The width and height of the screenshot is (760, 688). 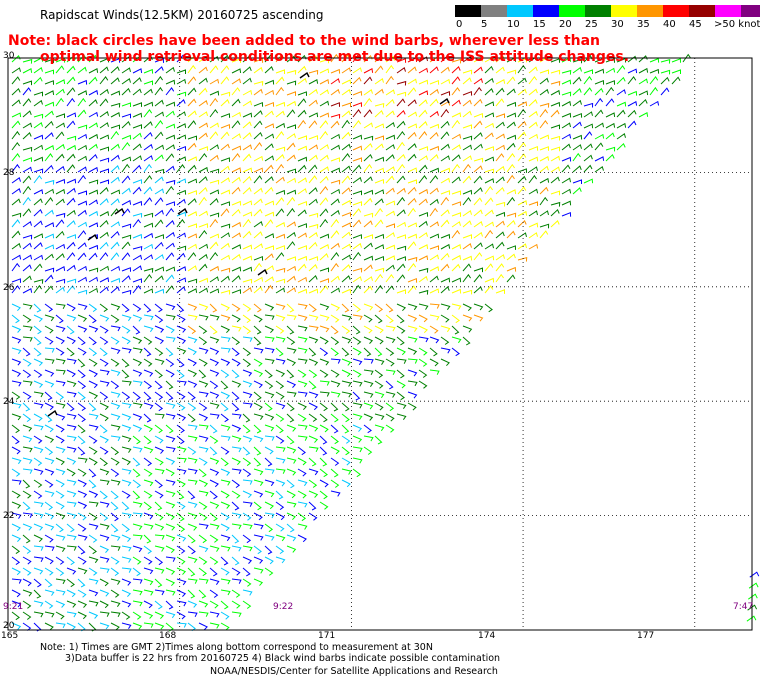 What do you see at coordinates (750, 11) in the screenshot?
I see `scale-color-cell` at bounding box center [750, 11].